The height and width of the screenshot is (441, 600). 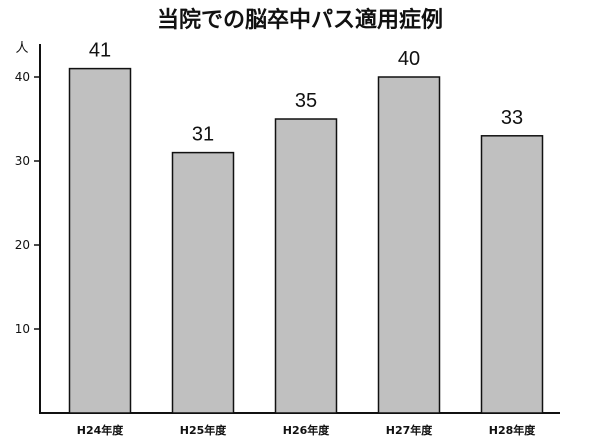 What do you see at coordinates (101, 430) in the screenshot?
I see `x-category-label: H24年度` at bounding box center [101, 430].